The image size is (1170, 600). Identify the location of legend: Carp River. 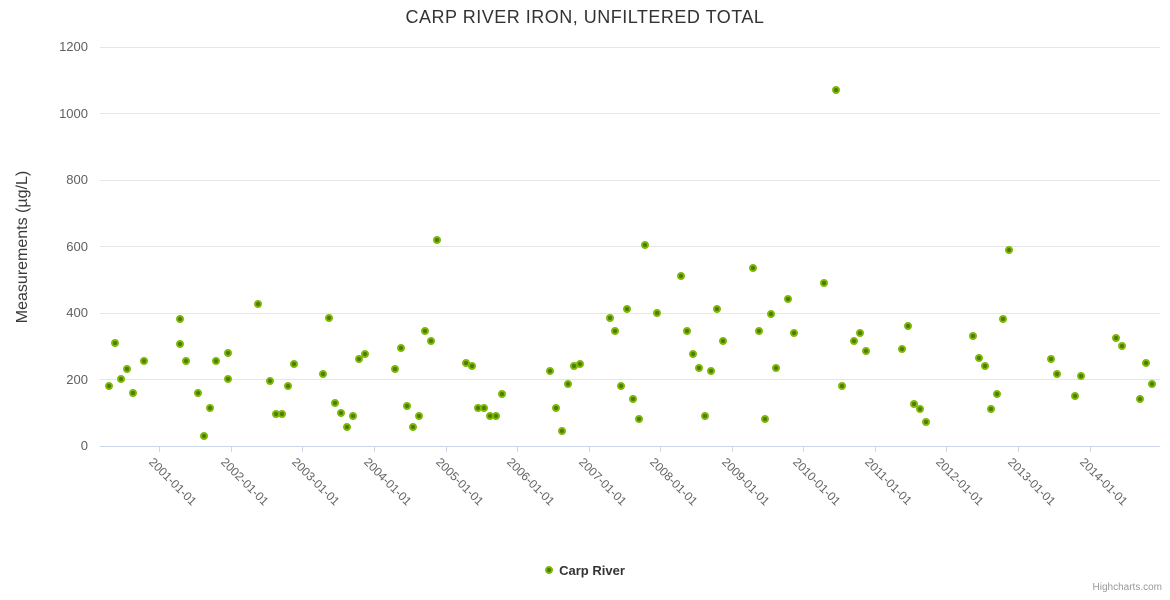
(585, 570).